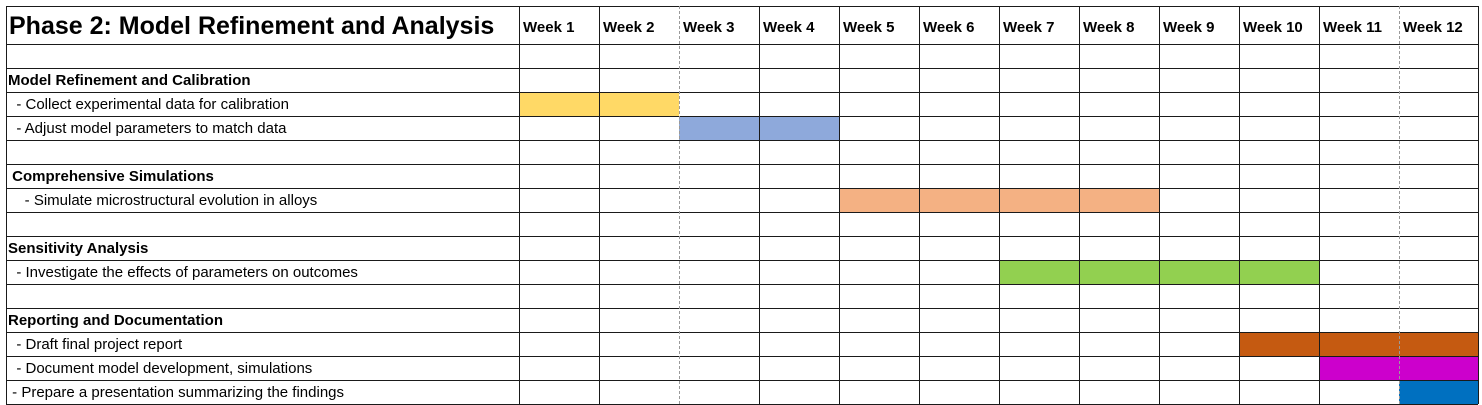 The image size is (1482, 405). Describe the element at coordinates (1352, 27) in the screenshot. I see `week-header: Week 11` at that location.